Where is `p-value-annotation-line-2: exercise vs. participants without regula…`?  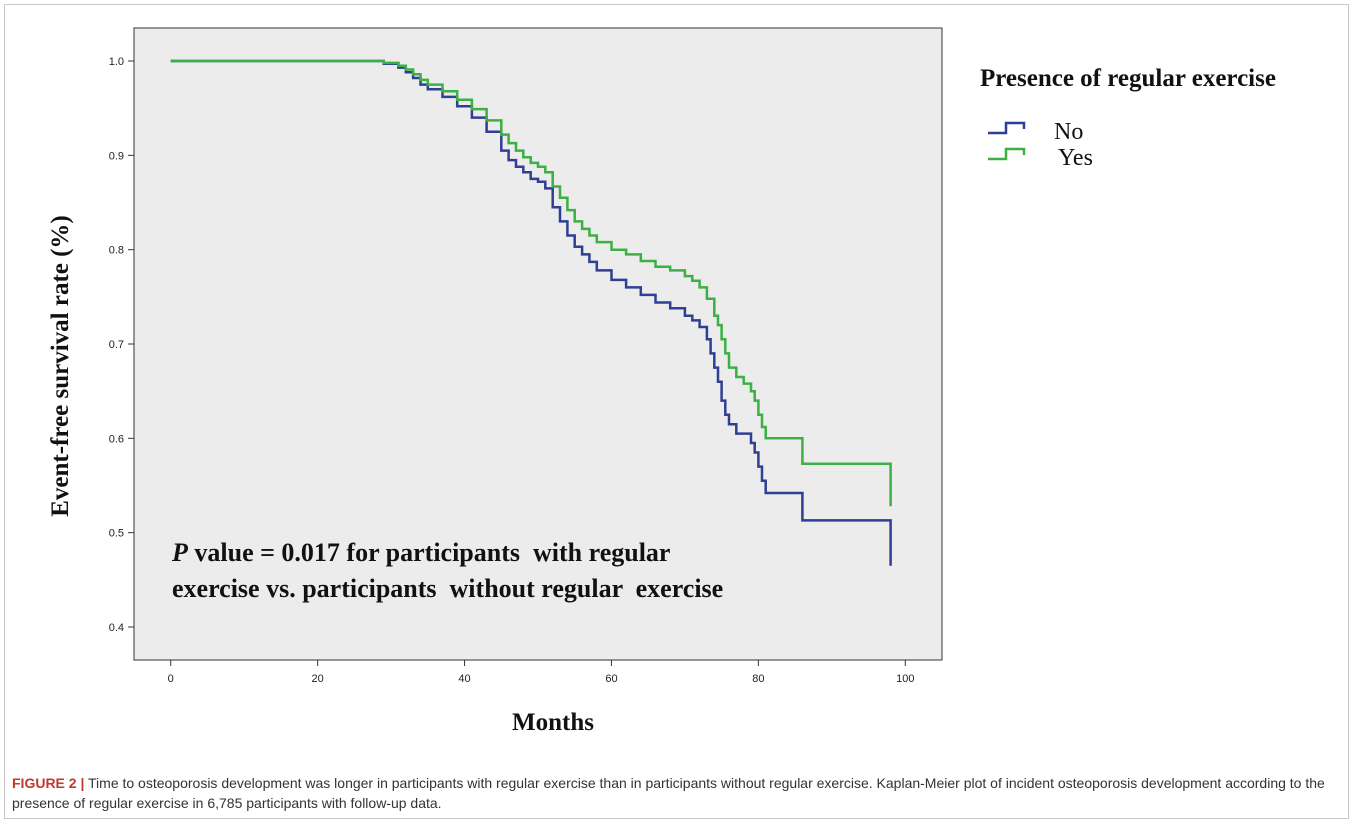 p-value-annotation-line-2: exercise vs. participants without regula… is located at coordinates (447, 588).